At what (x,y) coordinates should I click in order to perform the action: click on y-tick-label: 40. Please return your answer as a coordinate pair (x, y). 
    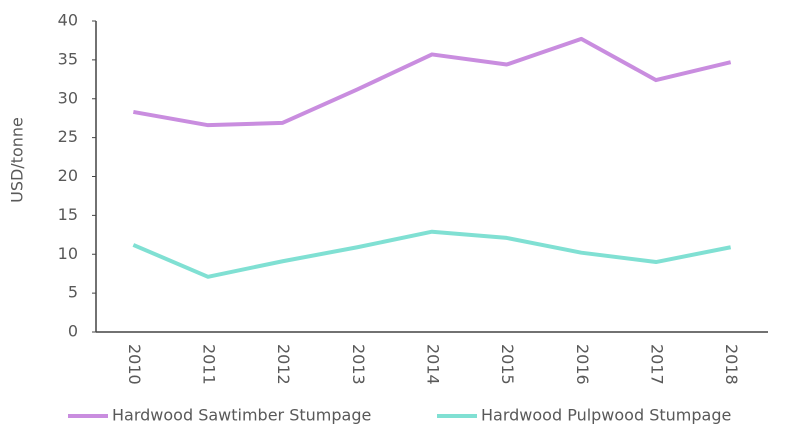
    Looking at the image, I should click on (68, 20).